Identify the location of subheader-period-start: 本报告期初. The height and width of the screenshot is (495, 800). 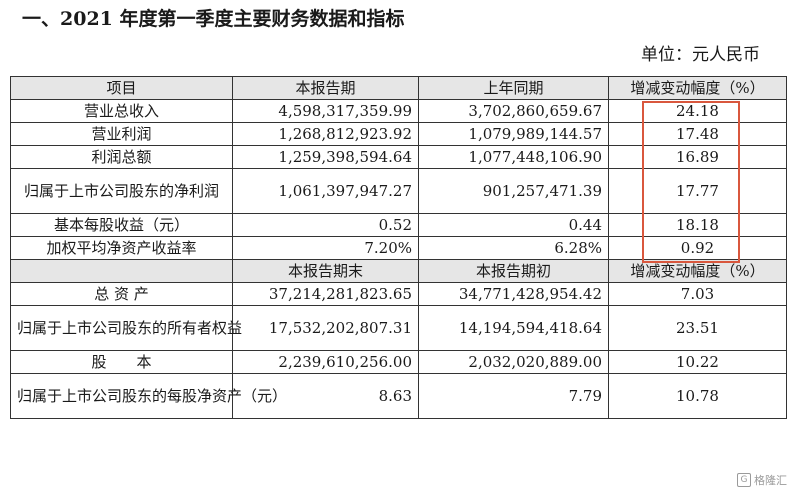
(513, 271).